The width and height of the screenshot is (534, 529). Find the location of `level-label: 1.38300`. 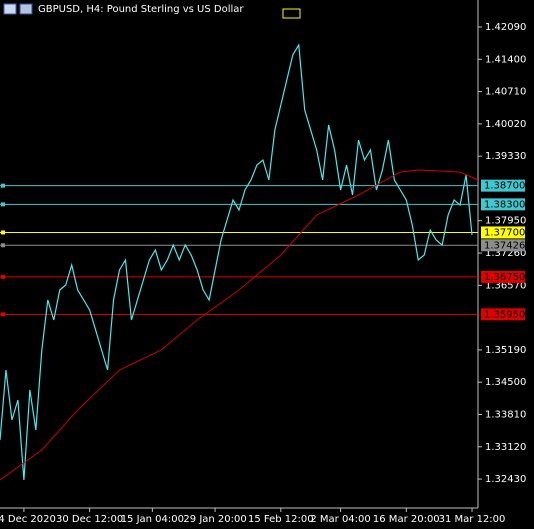

level-label: 1.38300 is located at coordinates (504, 204).